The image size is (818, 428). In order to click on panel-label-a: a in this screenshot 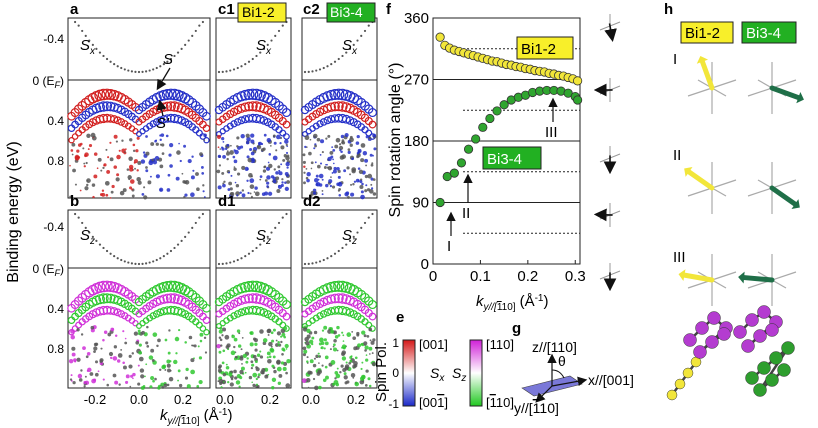, I will do `click(74, 9)`.